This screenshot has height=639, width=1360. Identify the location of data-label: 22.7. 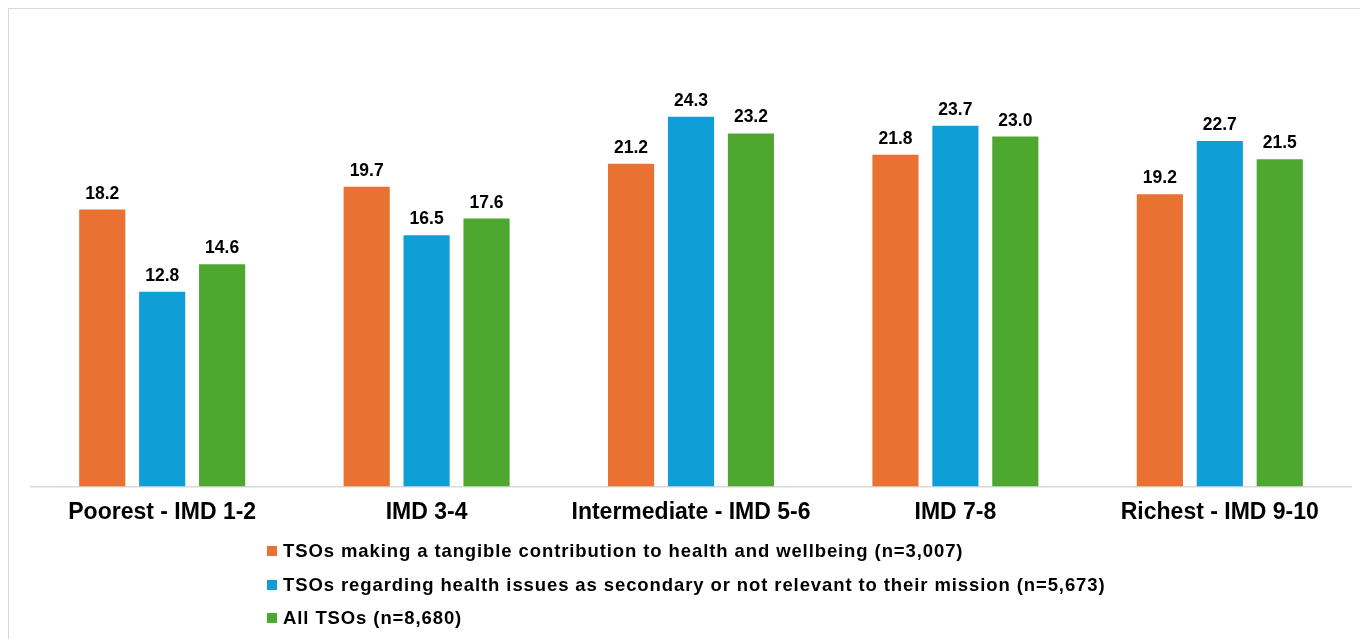
(1219, 124).